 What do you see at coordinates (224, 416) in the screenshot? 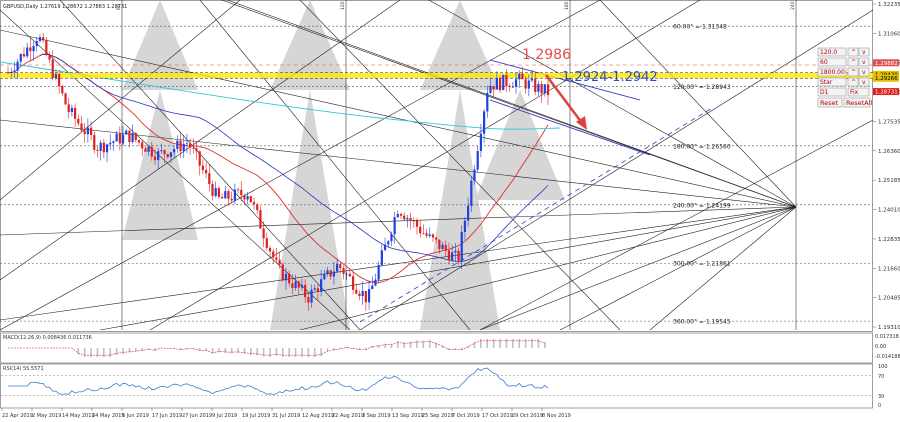
I see `x-tick-label: 9 Jul 2019` at bounding box center [224, 416].